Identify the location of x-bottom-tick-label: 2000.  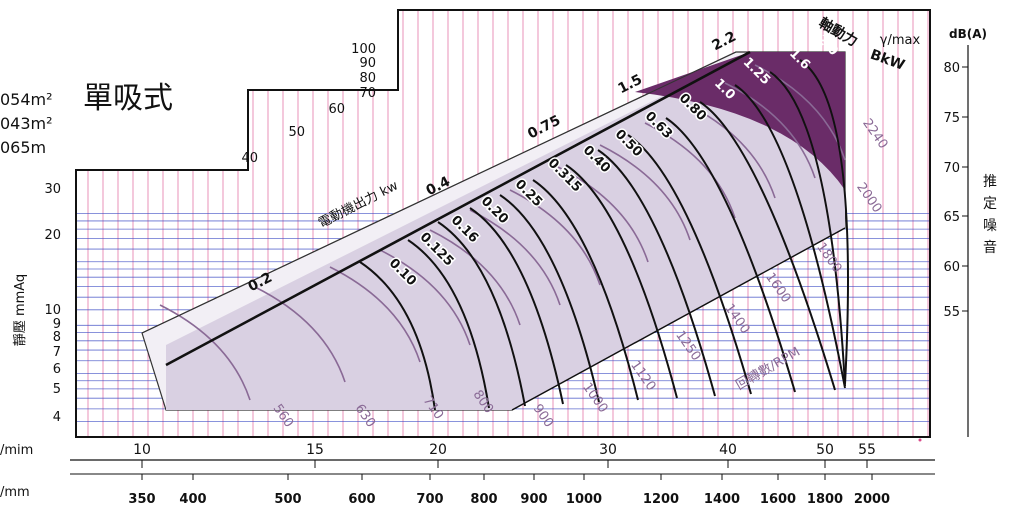
(872, 499).